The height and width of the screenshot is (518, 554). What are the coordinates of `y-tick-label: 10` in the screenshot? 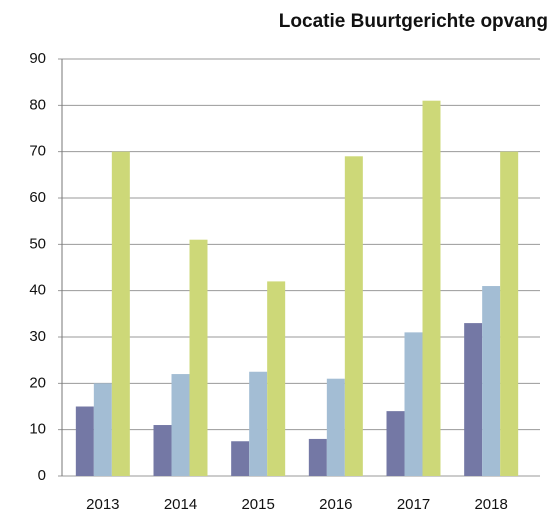 It's located at (37, 429).